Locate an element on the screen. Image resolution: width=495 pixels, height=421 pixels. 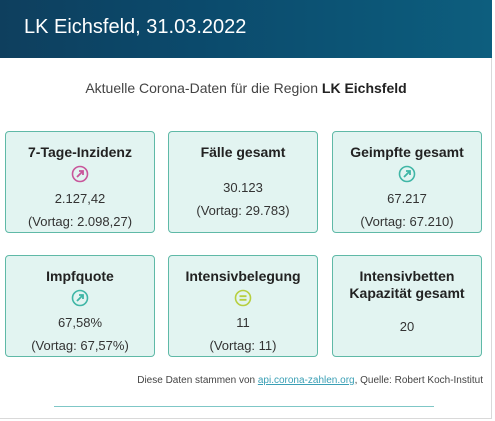
card-value: 67.217 is located at coordinates (407, 198).